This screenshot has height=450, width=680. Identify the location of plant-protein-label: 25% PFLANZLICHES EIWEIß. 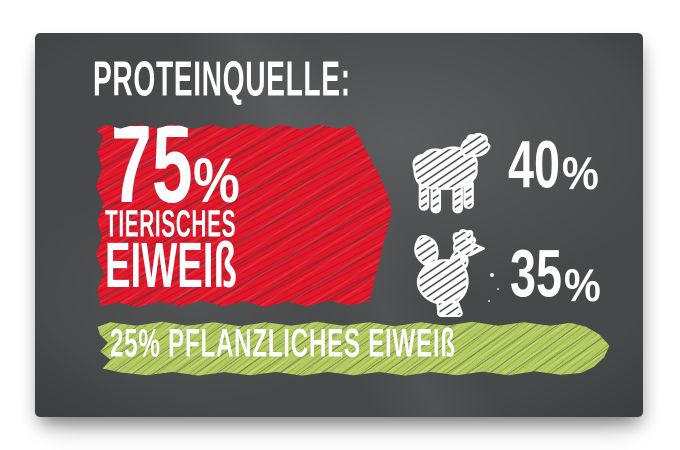
(283, 343).